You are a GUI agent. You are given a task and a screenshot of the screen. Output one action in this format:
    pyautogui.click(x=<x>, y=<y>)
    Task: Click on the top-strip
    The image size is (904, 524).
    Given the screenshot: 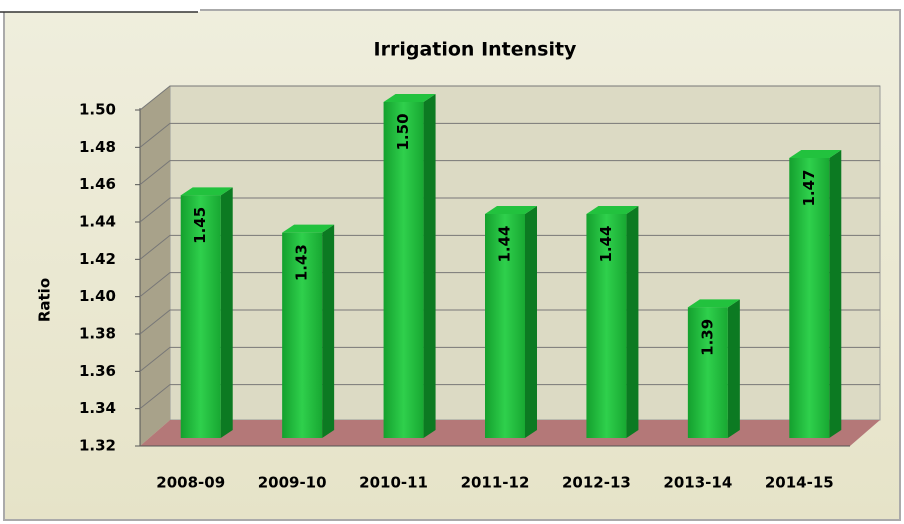 What is the action you would take?
    pyautogui.click(x=100, y=6)
    